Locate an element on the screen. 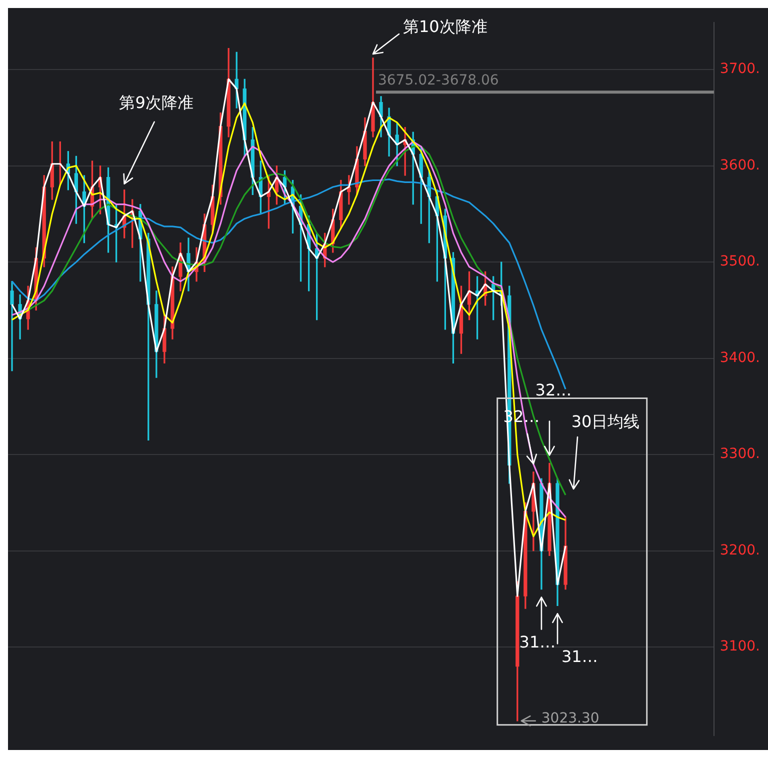  annotation: 3023.30 is located at coordinates (570, 718).